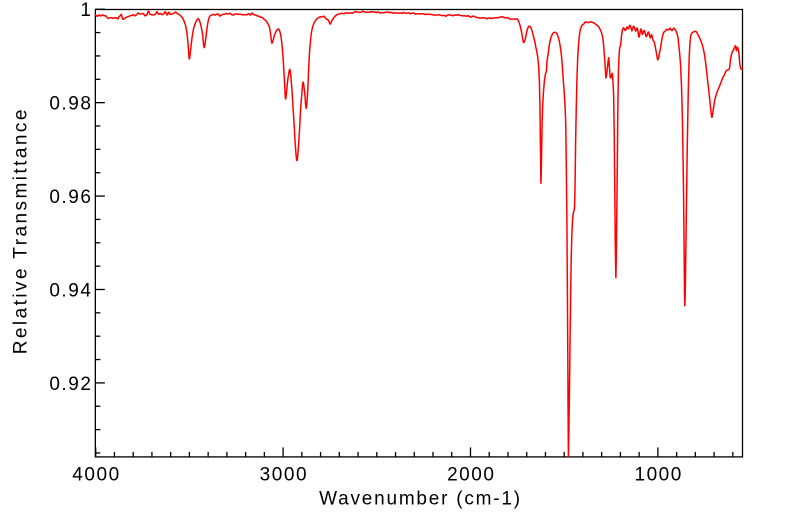 This screenshot has width=799, height=516. I want to click on svg-text: 4000, so click(96, 475).